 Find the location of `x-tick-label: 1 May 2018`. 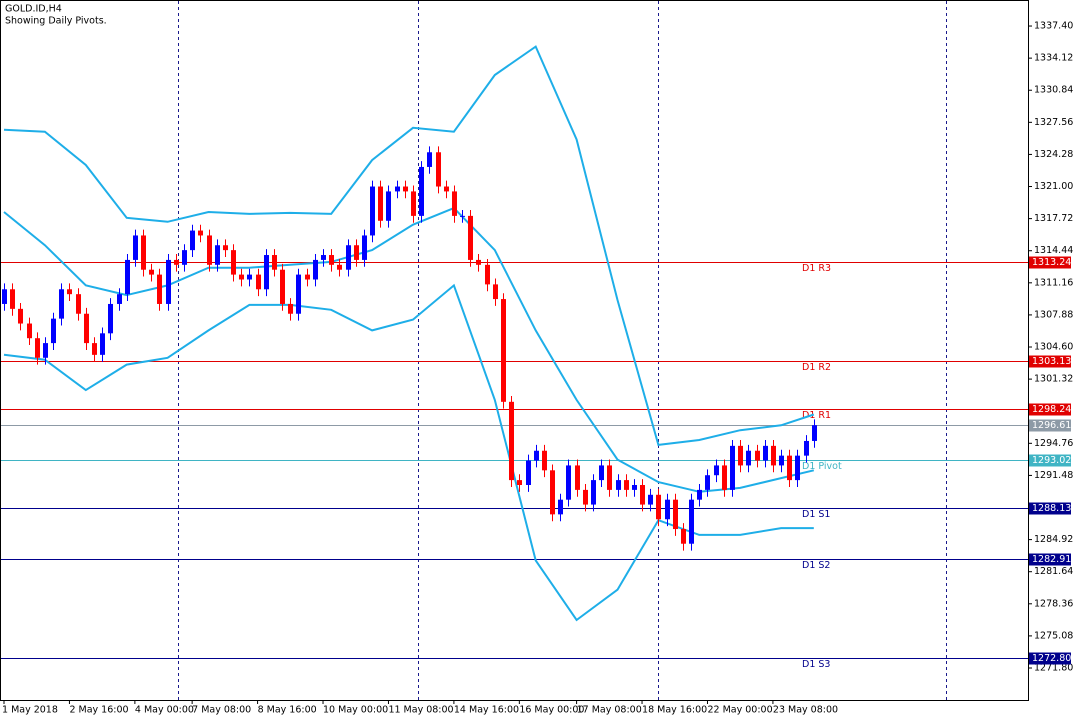

x-tick-label: 1 May 2018 is located at coordinates (30, 710).